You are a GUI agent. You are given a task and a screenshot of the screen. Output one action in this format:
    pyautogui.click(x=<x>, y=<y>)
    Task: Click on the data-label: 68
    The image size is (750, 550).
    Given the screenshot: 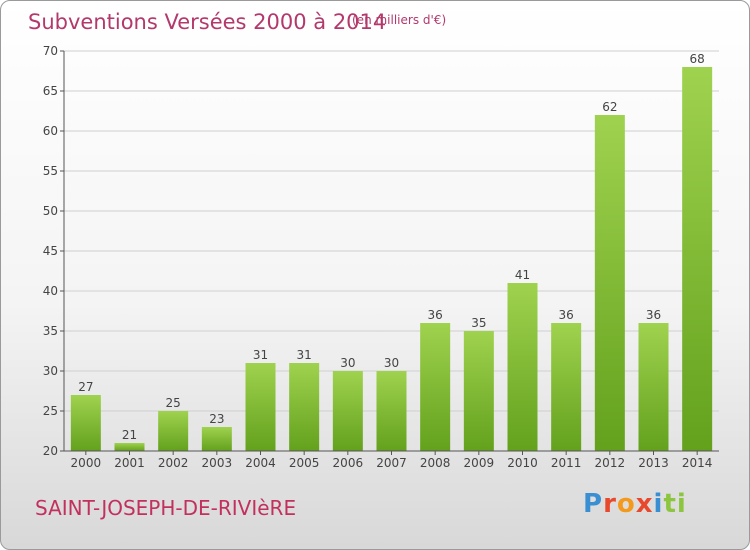 What is the action you would take?
    pyautogui.click(x=697, y=59)
    